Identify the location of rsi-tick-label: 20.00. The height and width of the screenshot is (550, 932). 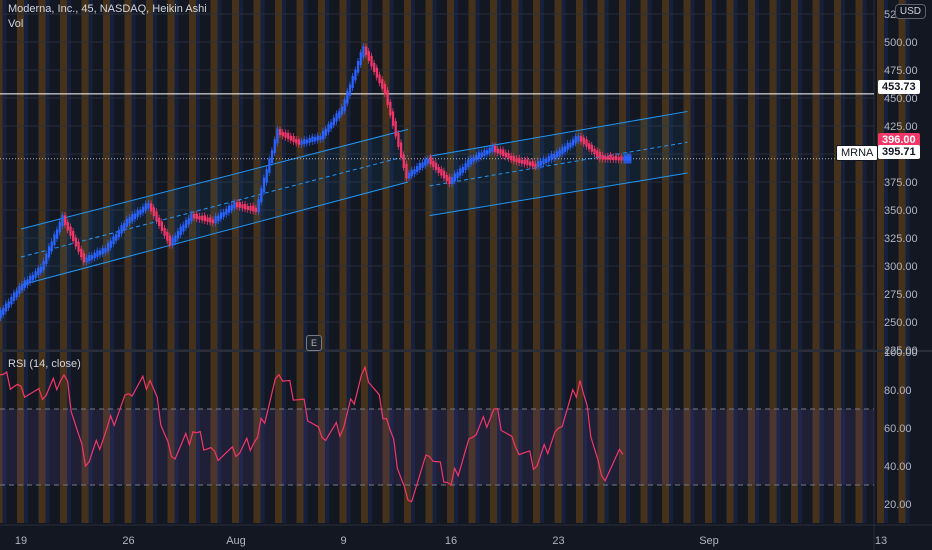
(898, 505).